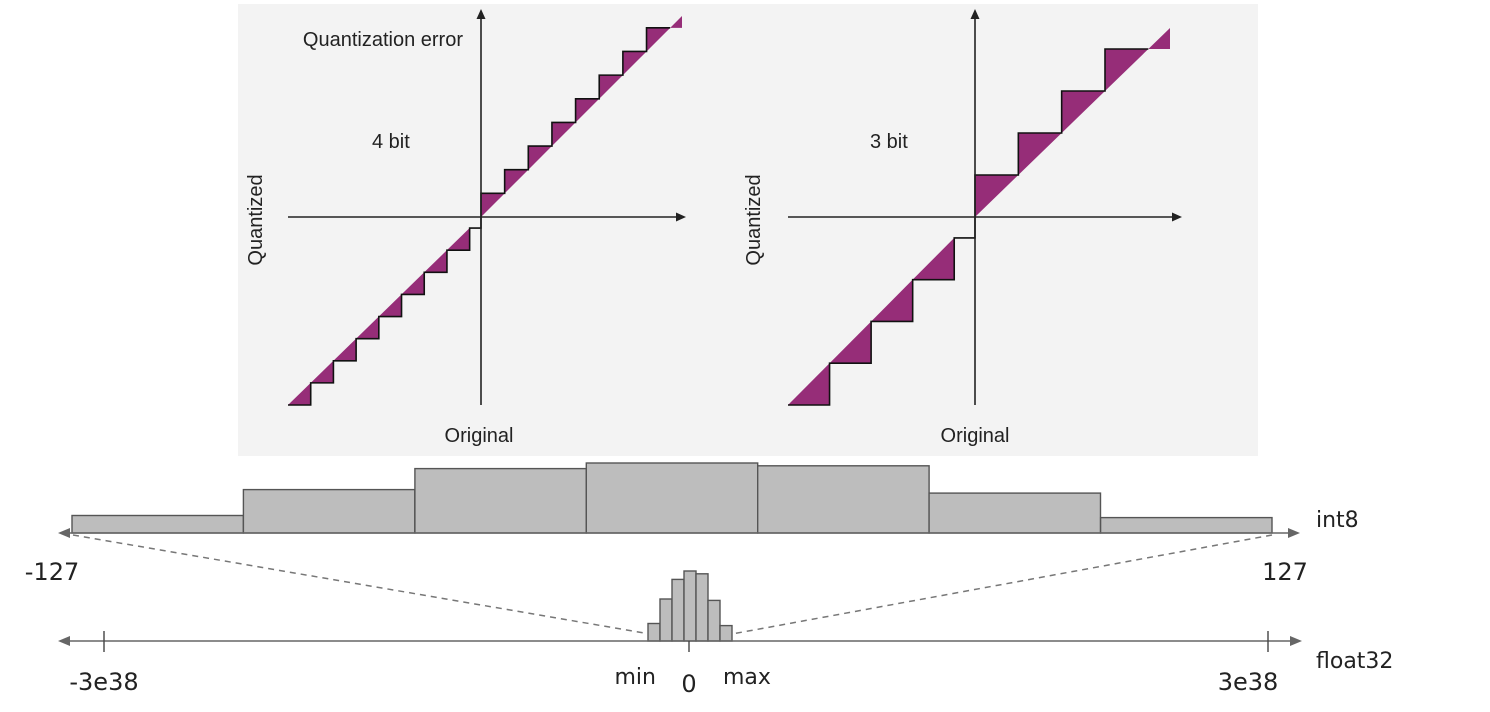 Image resolution: width=1490 pixels, height=712 pixels. Describe the element at coordinates (1294, 533) in the screenshot. I see `int8-right-arrow` at that location.